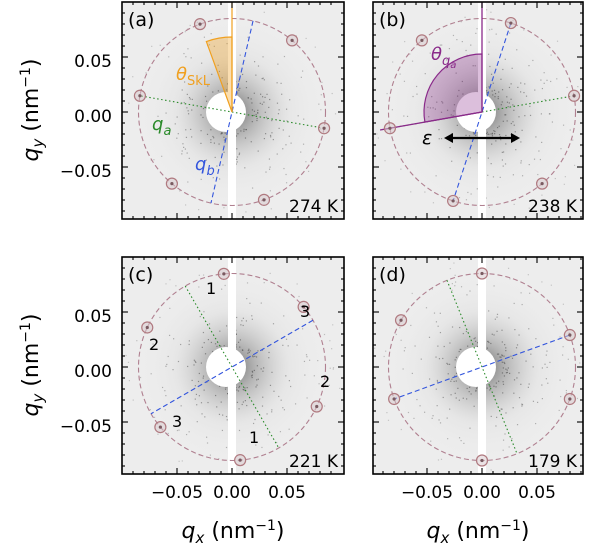 The height and width of the screenshot is (546, 597). Describe the element at coordinates (93, 372) in the screenshot. I see `ytick-bottom-000: 0.00` at that location.